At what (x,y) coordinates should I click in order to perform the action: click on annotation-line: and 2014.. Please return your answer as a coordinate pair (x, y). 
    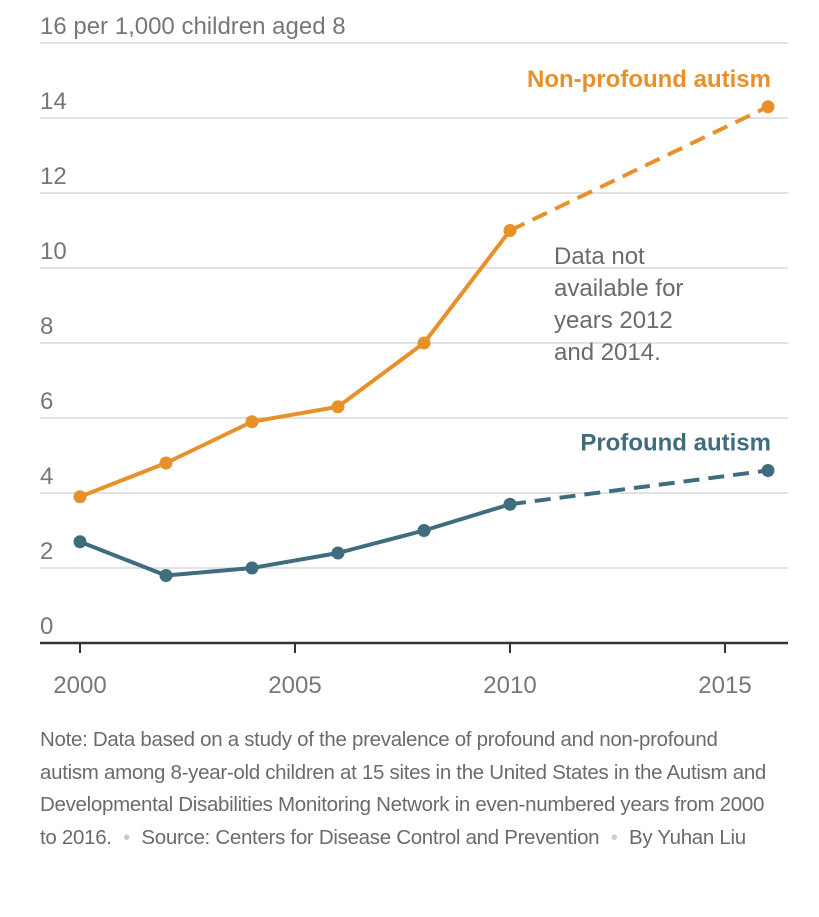
    Looking at the image, I should click on (607, 352).